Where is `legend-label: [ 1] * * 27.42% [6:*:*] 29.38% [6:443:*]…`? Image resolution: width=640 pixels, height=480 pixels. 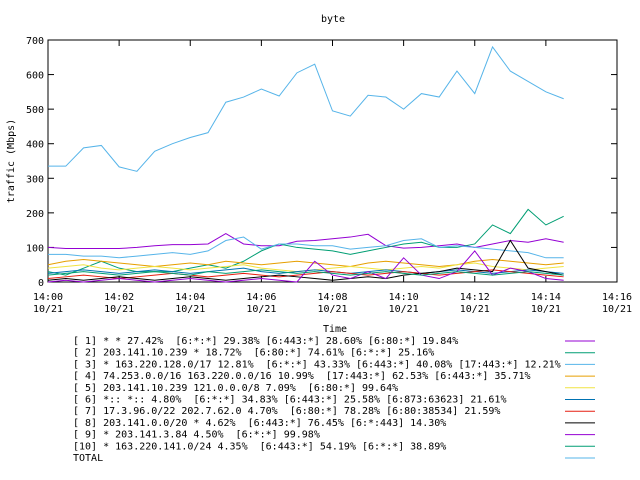
legend-label: [ 1] * * 27.42% [6:*:*] 29.38% [6:443:*]… is located at coordinates (265, 341).